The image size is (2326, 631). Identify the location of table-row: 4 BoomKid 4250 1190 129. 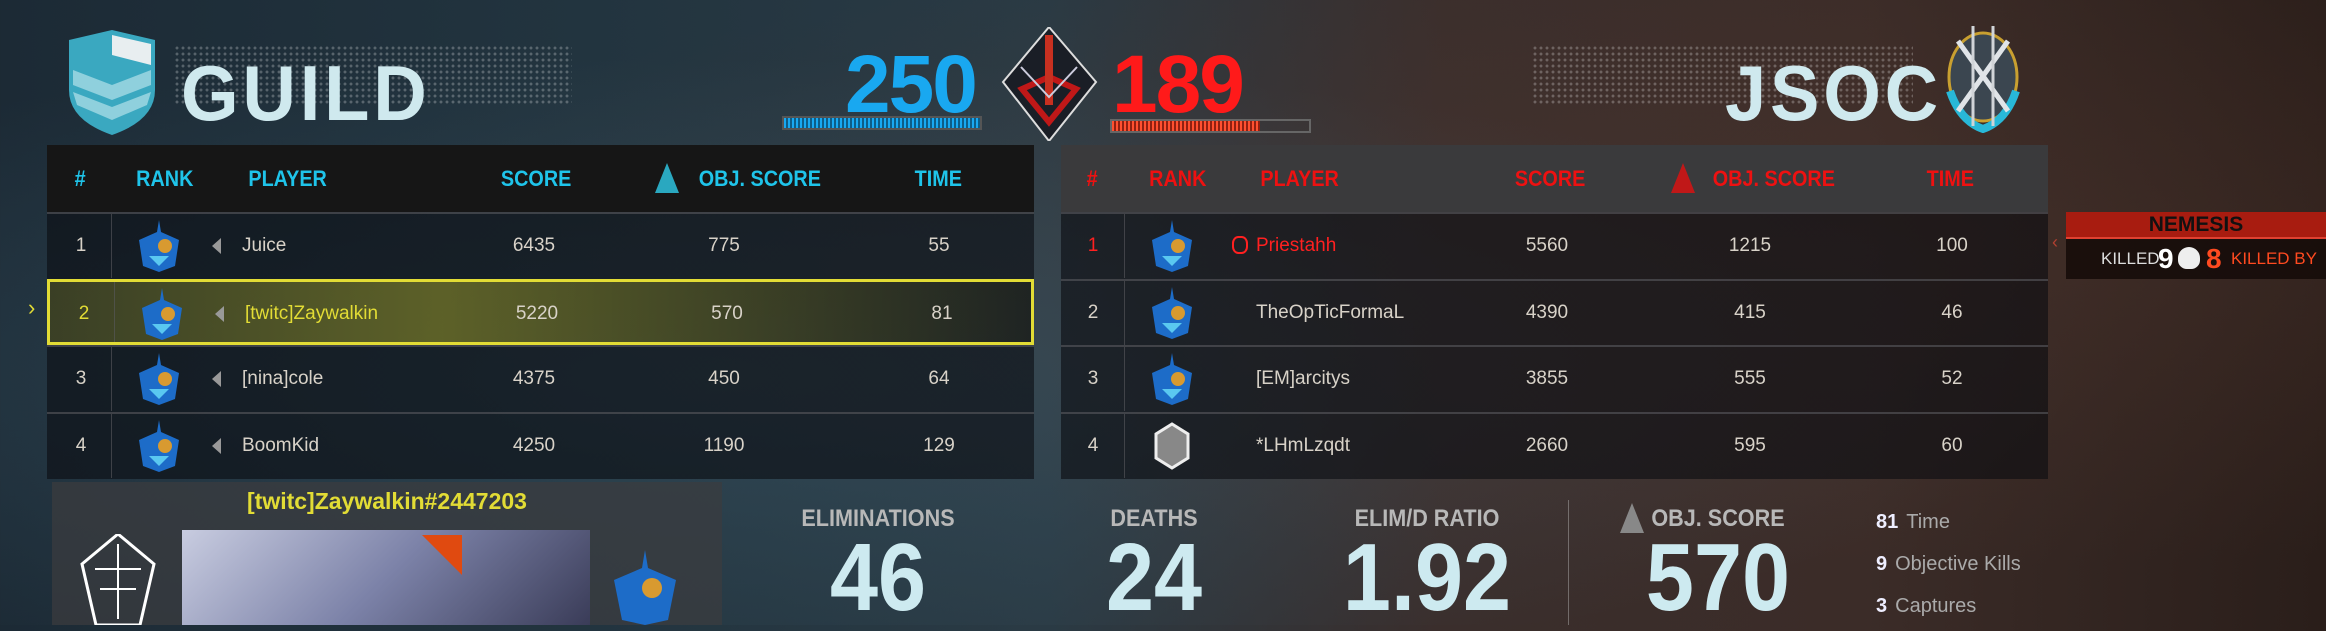
(540, 445).